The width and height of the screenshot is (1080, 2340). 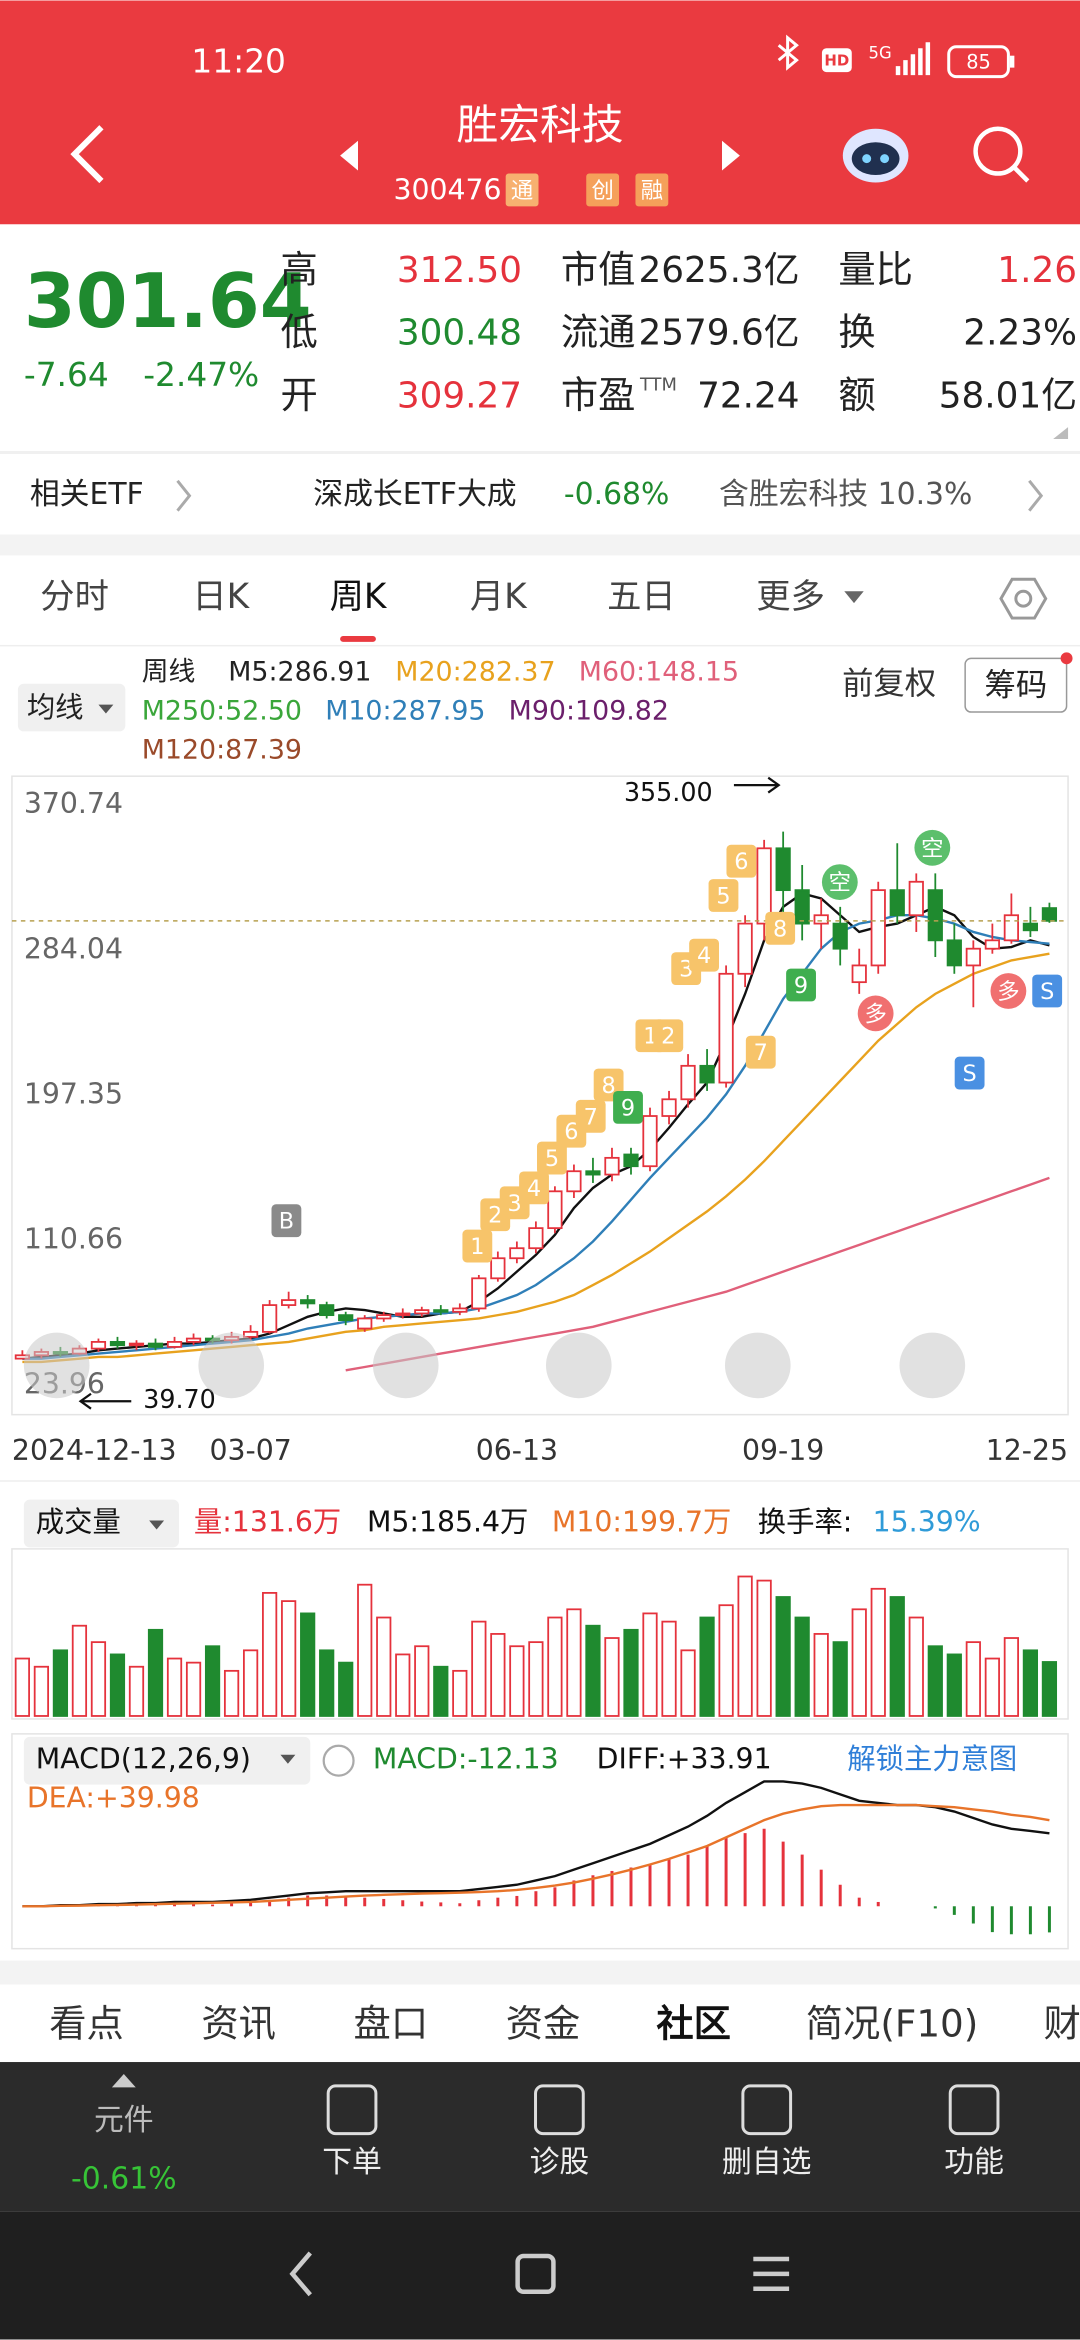 I want to click on ma-legend-item: M90:109.82, so click(x=589, y=711).